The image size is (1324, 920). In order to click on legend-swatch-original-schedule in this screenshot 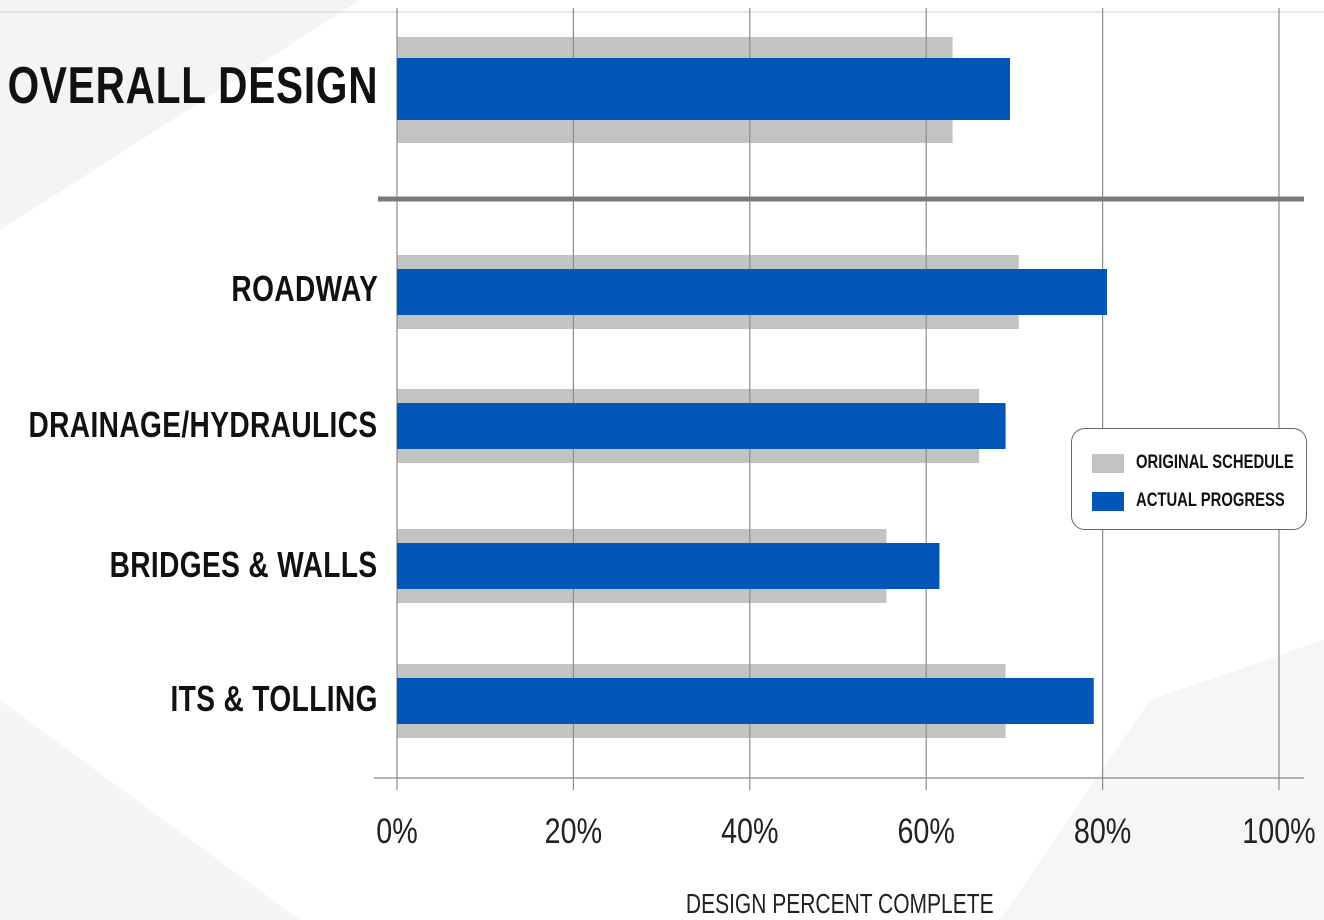, I will do `click(1108, 463)`.